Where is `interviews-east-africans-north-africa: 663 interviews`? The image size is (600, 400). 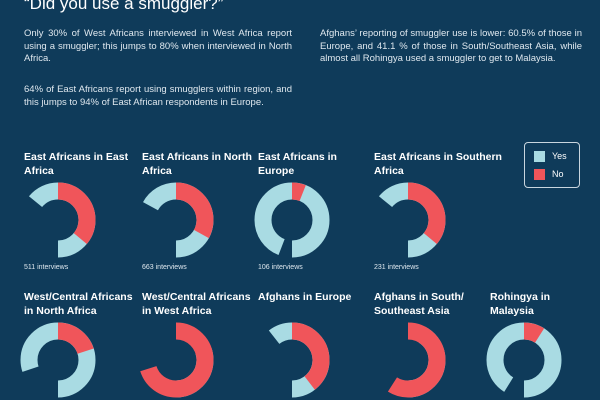
interviews-east-africans-north-africa: 663 interviews is located at coordinates (164, 267).